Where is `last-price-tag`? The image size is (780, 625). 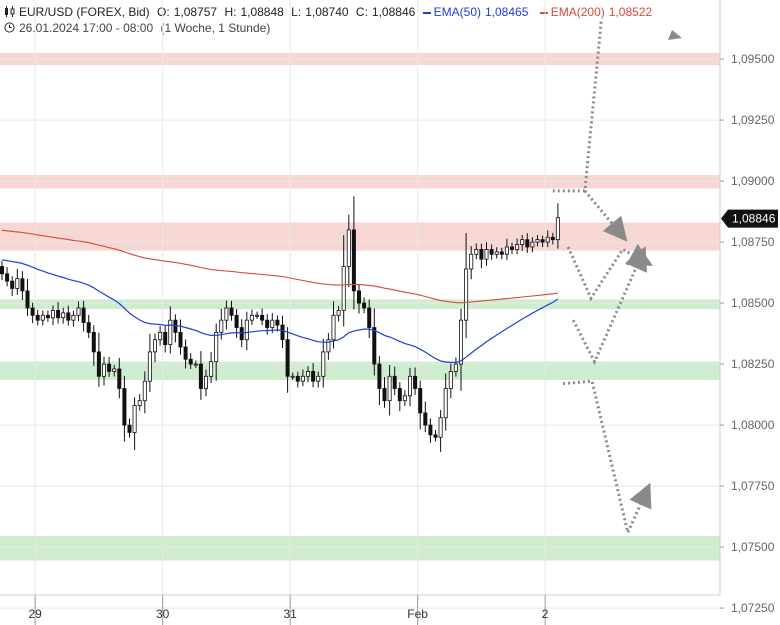
last-price-tag is located at coordinates (749, 218).